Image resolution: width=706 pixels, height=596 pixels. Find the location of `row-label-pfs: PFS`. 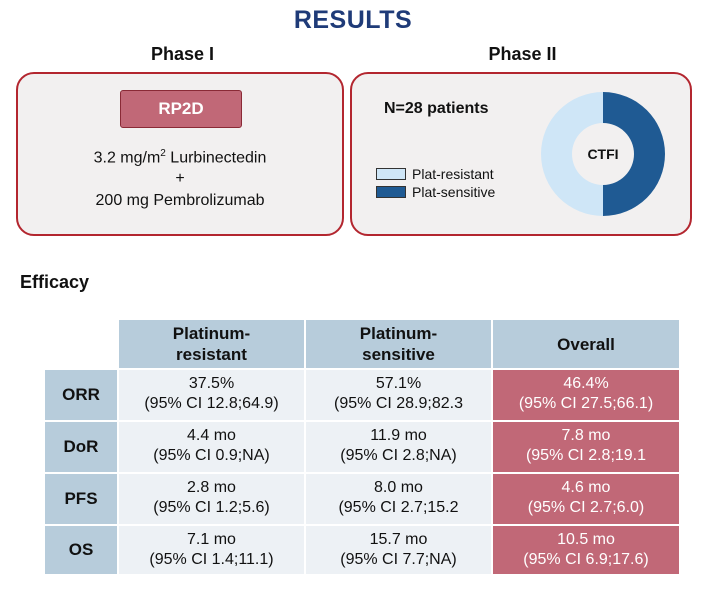

row-label-pfs: PFS is located at coordinates (81, 499).